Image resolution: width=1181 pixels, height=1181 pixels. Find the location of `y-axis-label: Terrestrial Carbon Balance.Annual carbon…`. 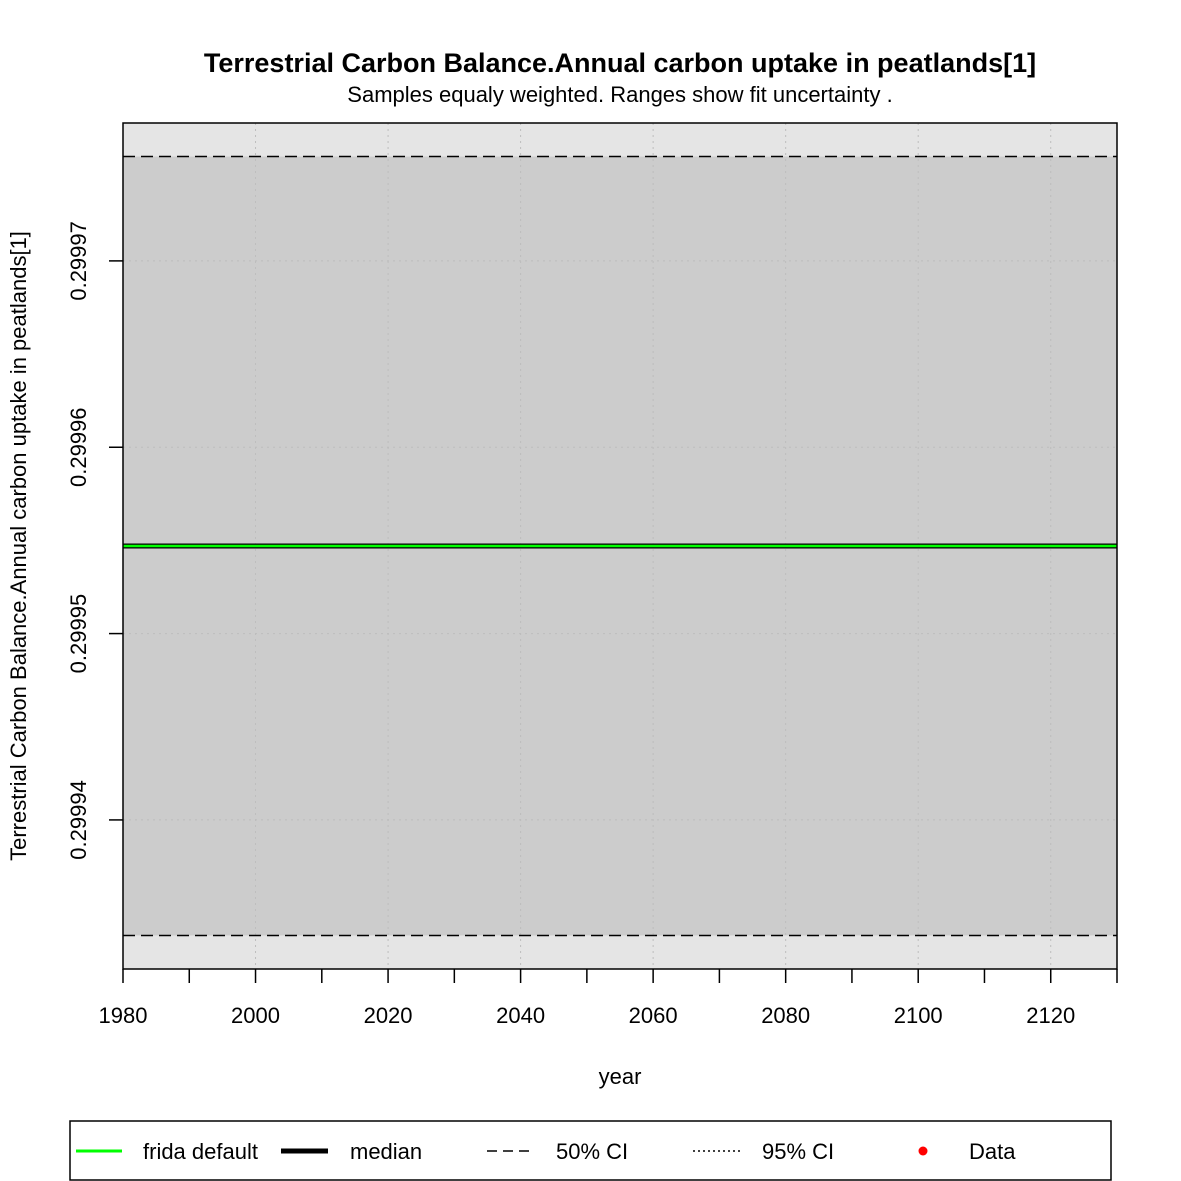

y-axis-label: Terrestrial Carbon Balance.Annual carbon… is located at coordinates (18, 546).